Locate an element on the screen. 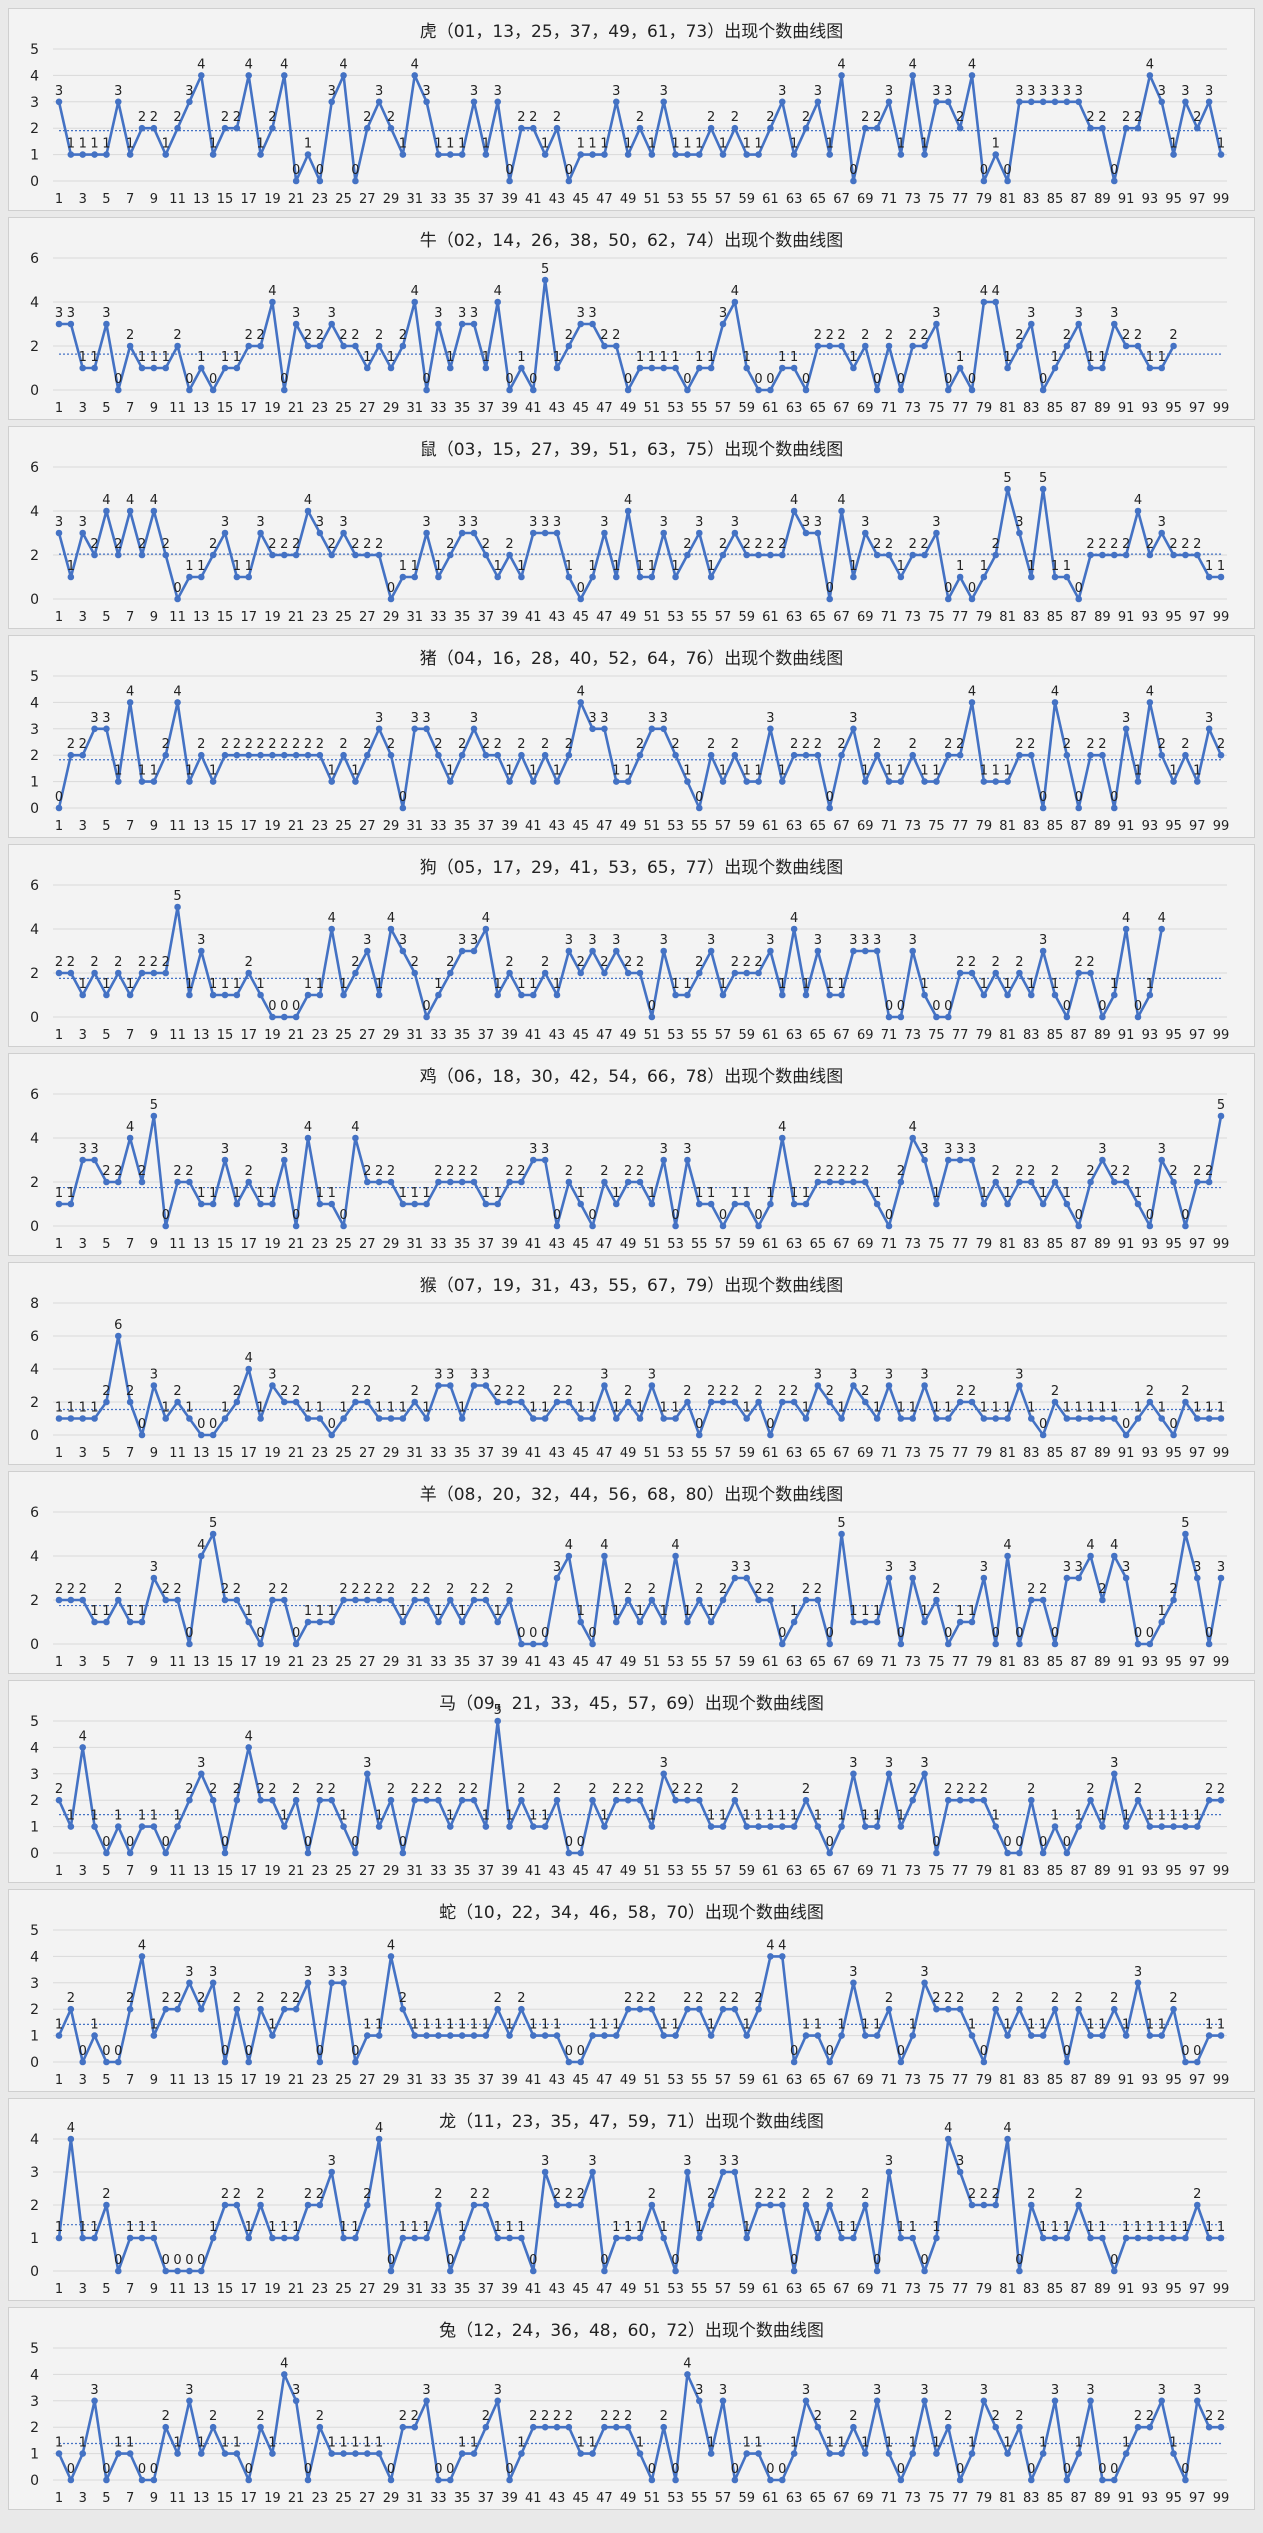 This screenshot has height=2533, width=1263. x-tick-label: 5 is located at coordinates (106, 1244).